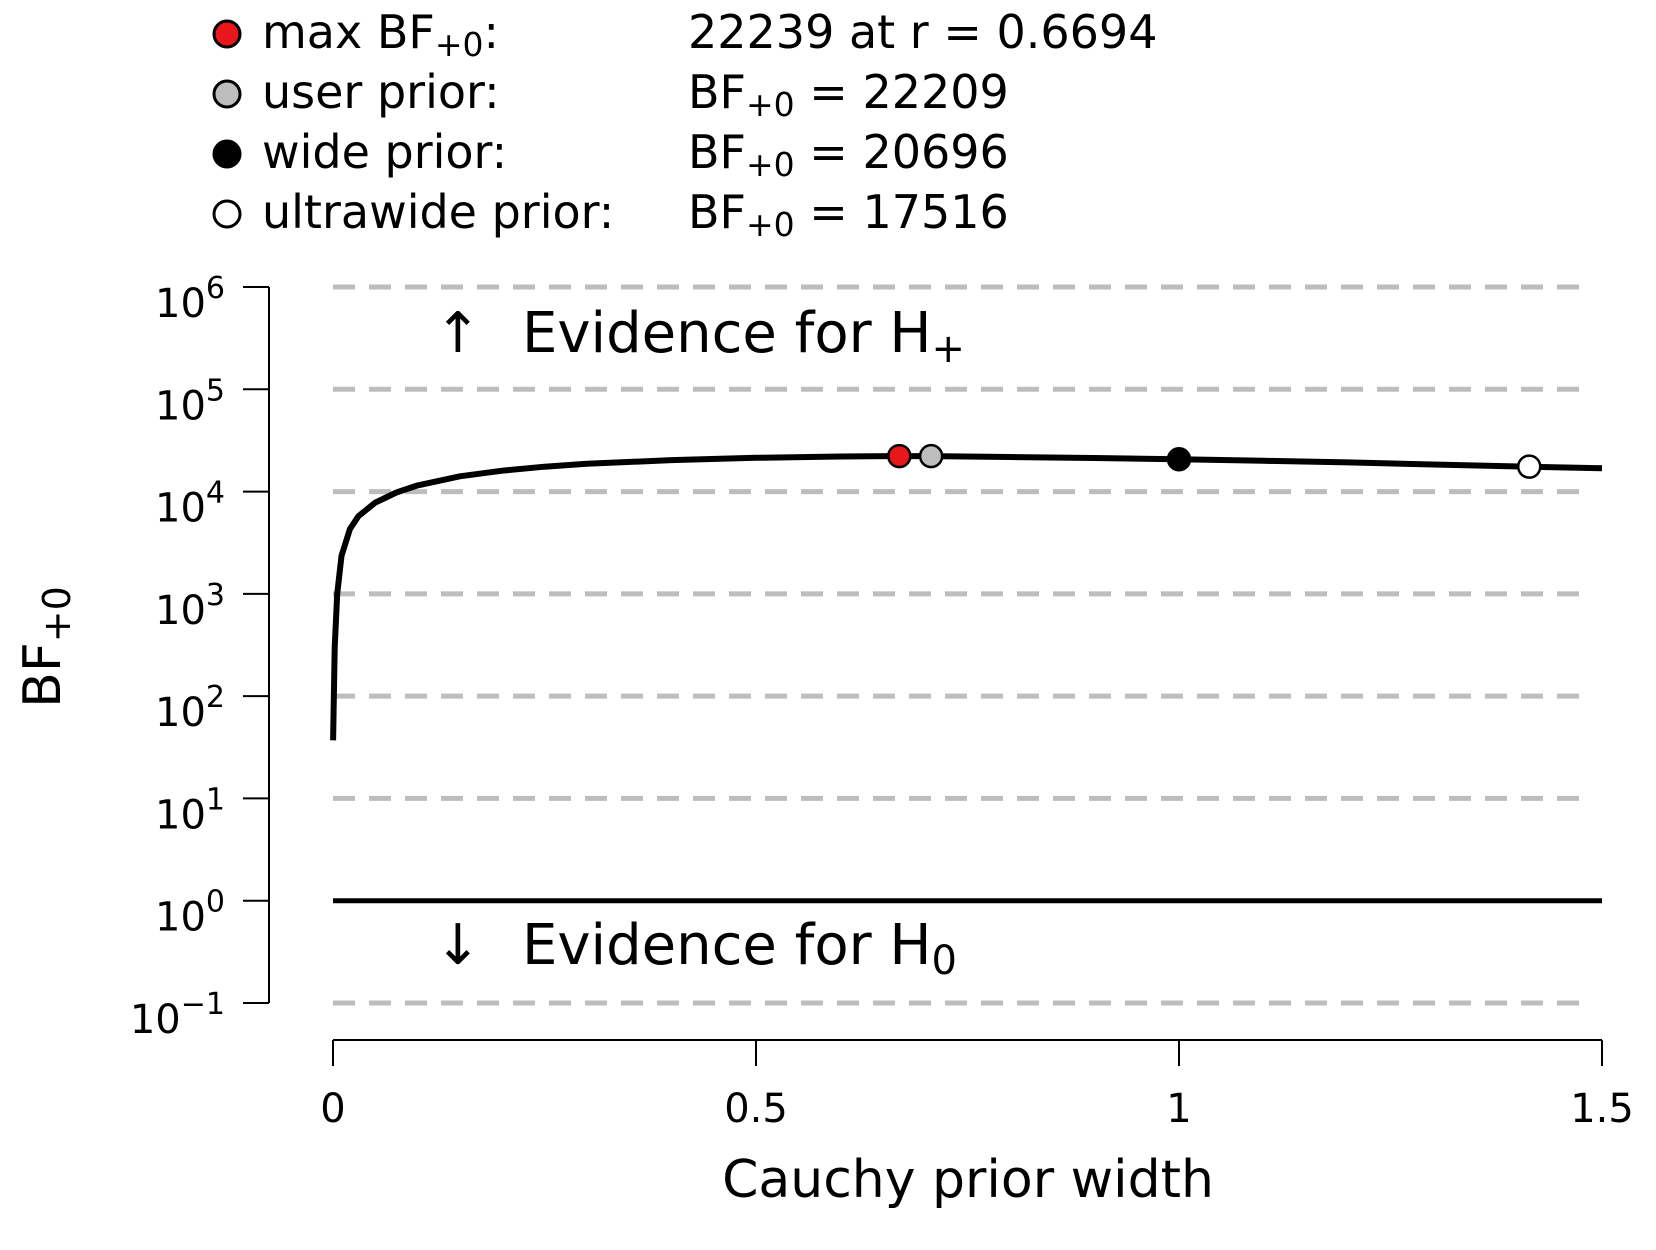 The image size is (1656, 1250). What do you see at coordinates (977, 1085) in the screenshot?
I see `x-axis: 0 0.5 1 1.5` at bounding box center [977, 1085].